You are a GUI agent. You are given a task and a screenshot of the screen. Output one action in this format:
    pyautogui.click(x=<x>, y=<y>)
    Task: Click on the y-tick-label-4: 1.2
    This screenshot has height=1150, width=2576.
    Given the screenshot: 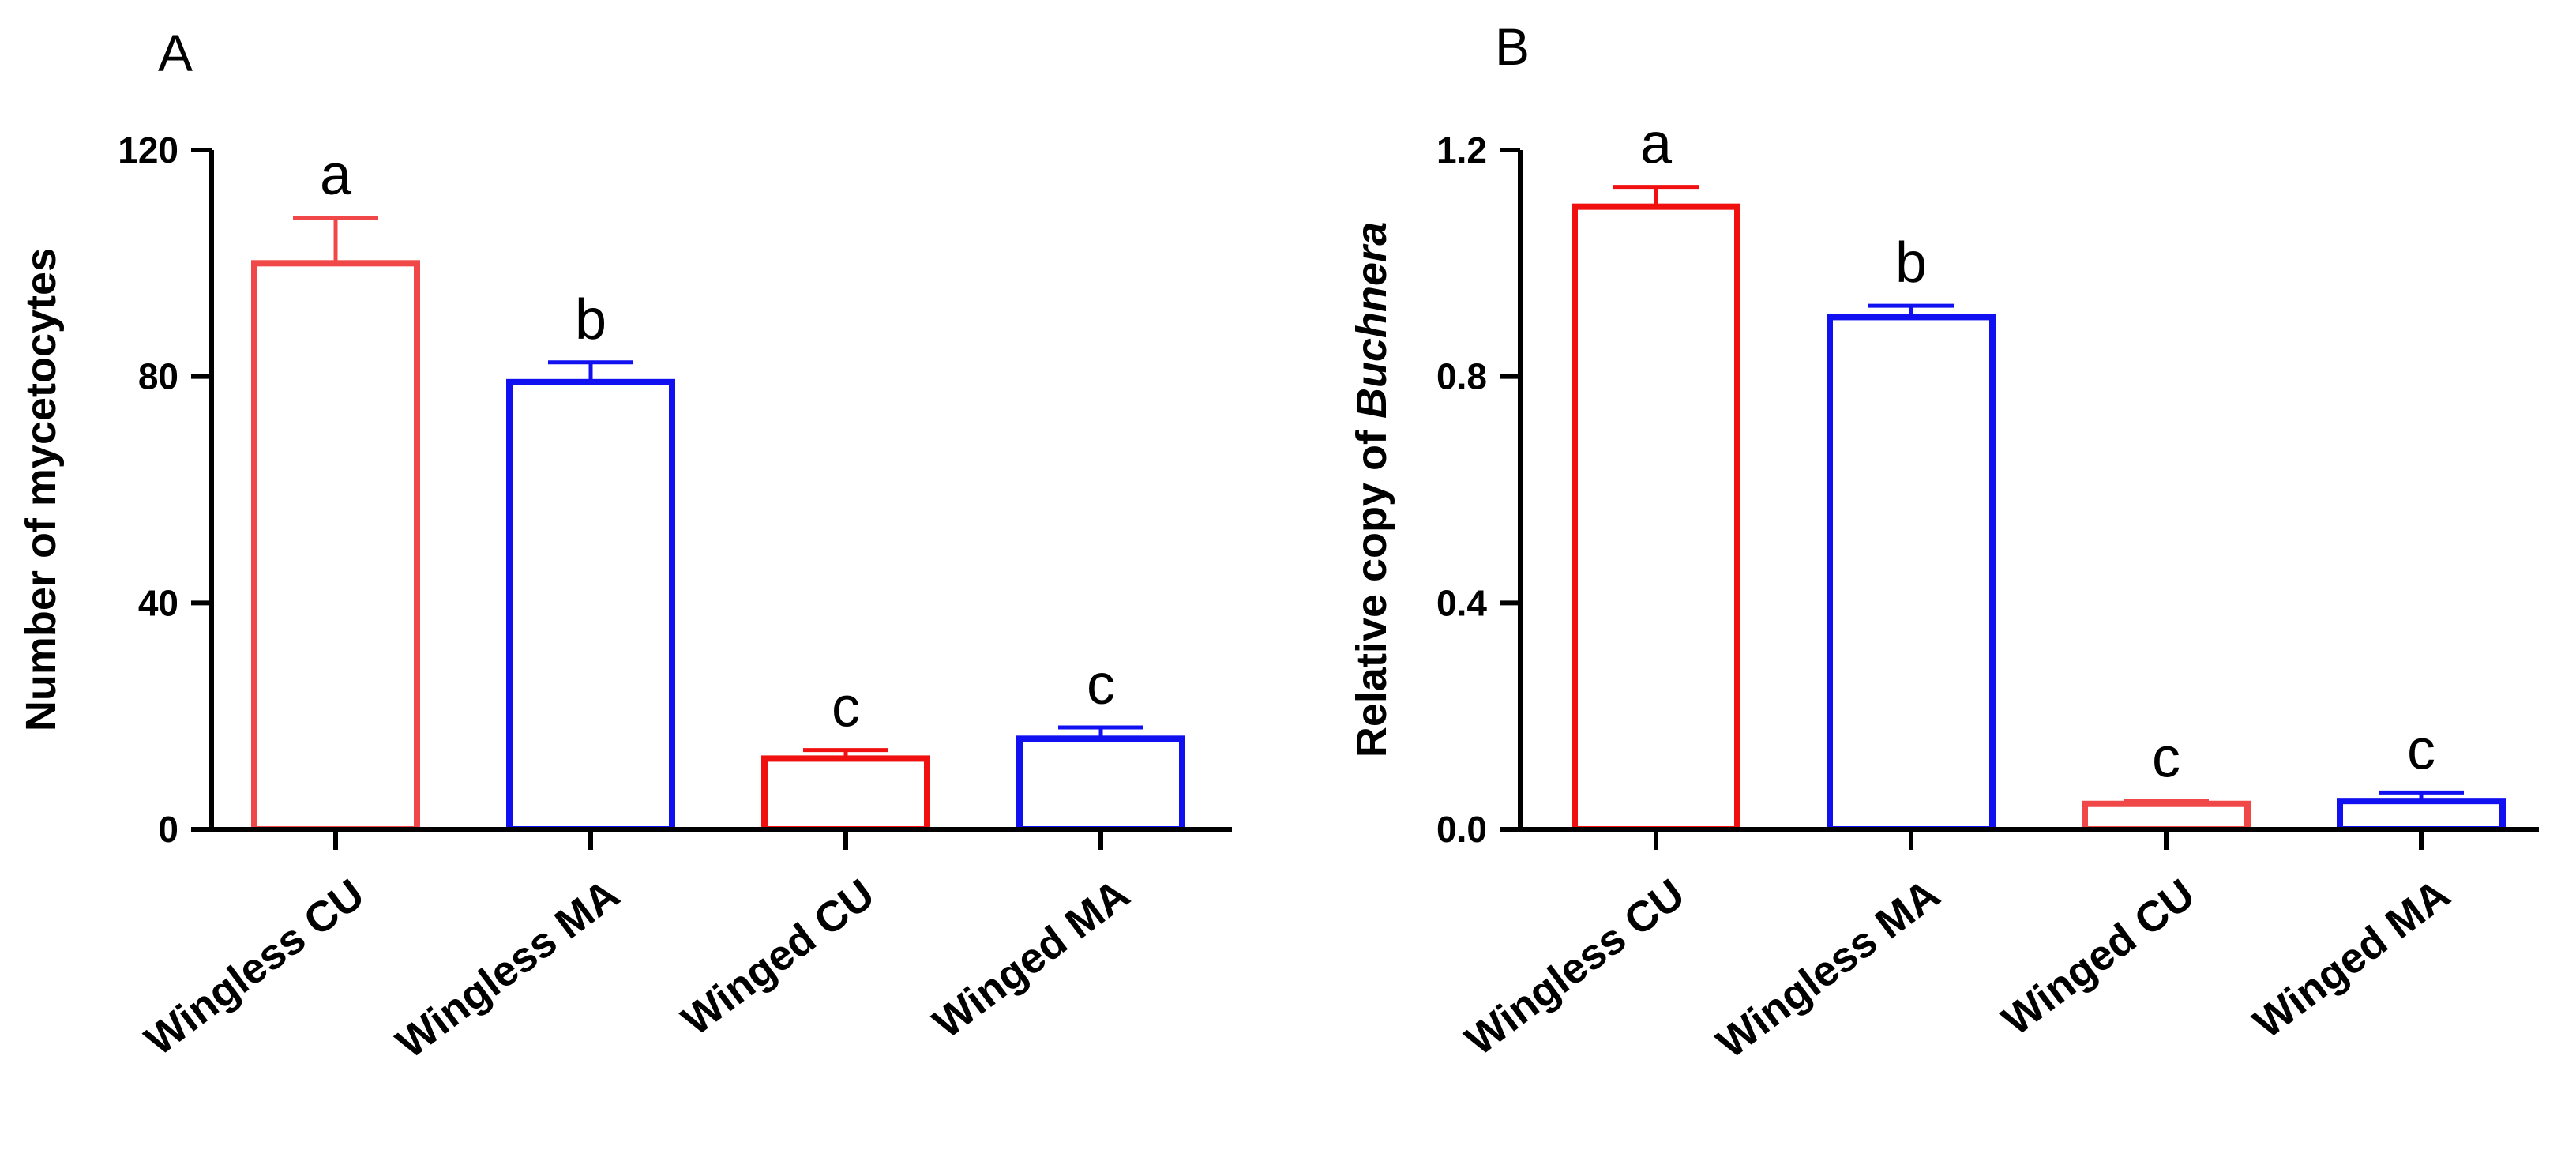 What is the action you would take?
    pyautogui.click(x=1461, y=150)
    